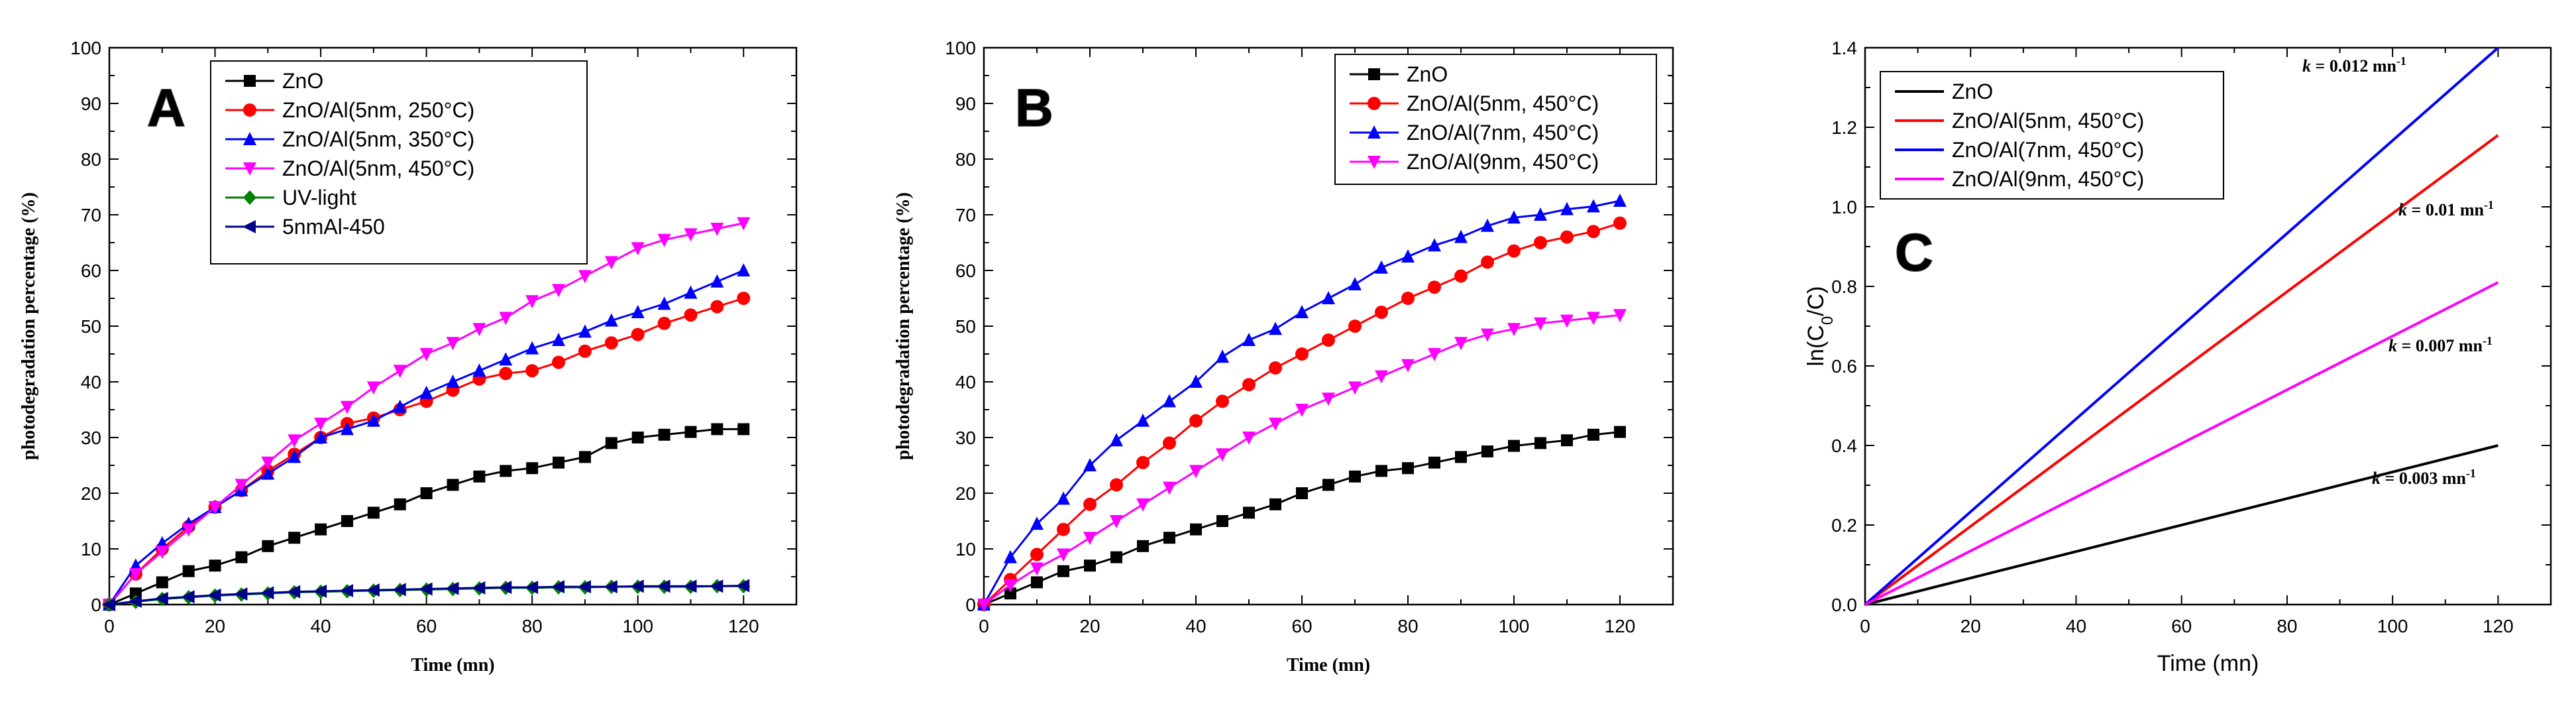  Describe the element at coordinates (2440, 344) in the screenshot. I see `rate-constant-label: k = 0.007 mn-1` at that location.